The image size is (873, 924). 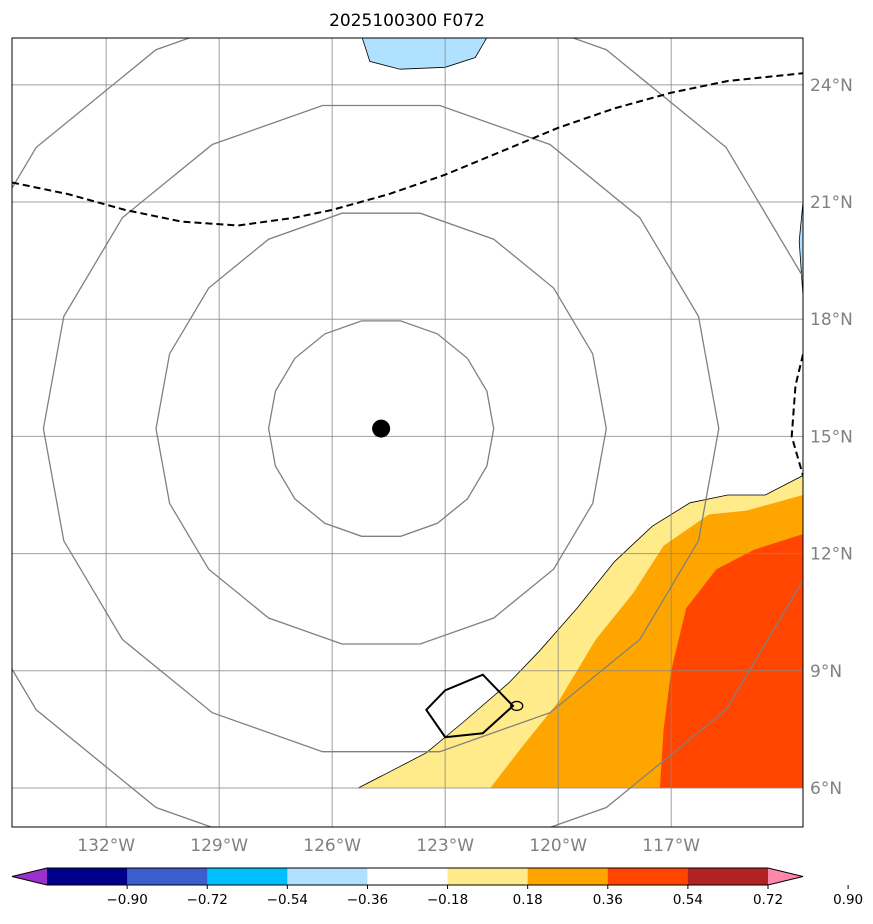 What do you see at coordinates (800, 248) in the screenshot?
I see `cool-fill-east` at bounding box center [800, 248].